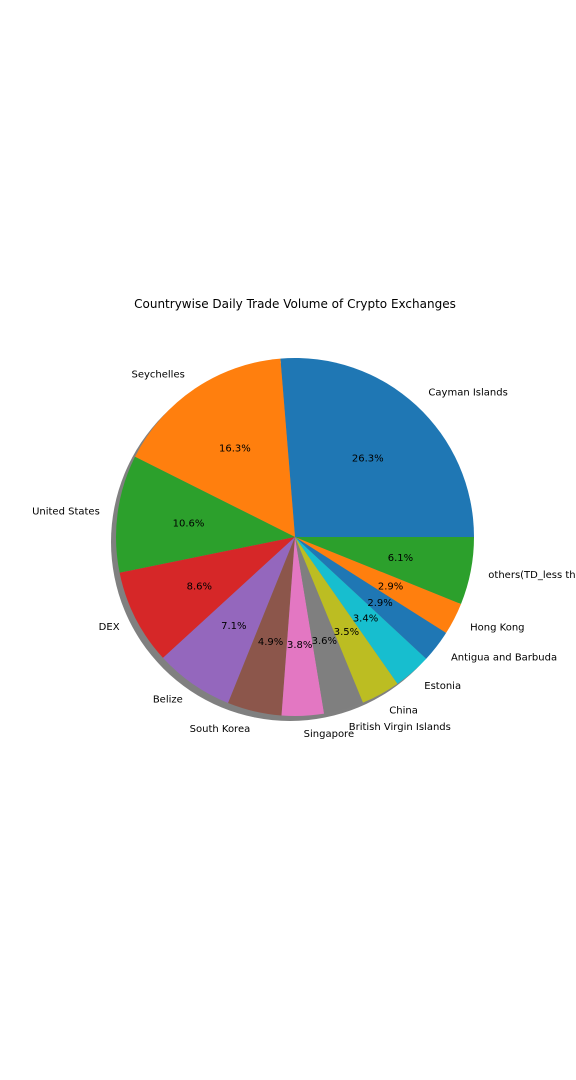 This screenshot has height=1080, width=576. What do you see at coordinates (390, 587) in the screenshot?
I see `slice-pct-label-hong-kong: 2.9%` at bounding box center [390, 587].